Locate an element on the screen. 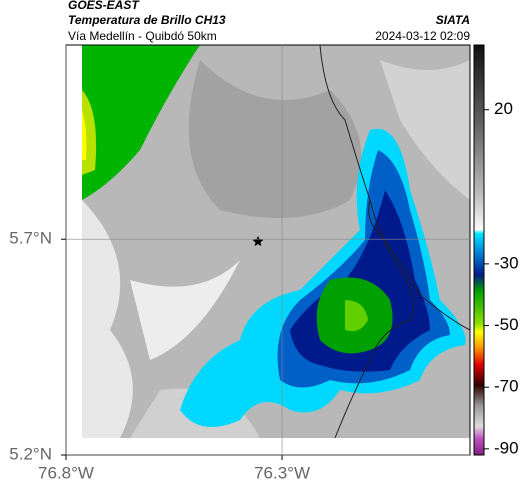 This screenshot has width=526, height=496. y-tick-label: 5.7°N is located at coordinates (30, 238).